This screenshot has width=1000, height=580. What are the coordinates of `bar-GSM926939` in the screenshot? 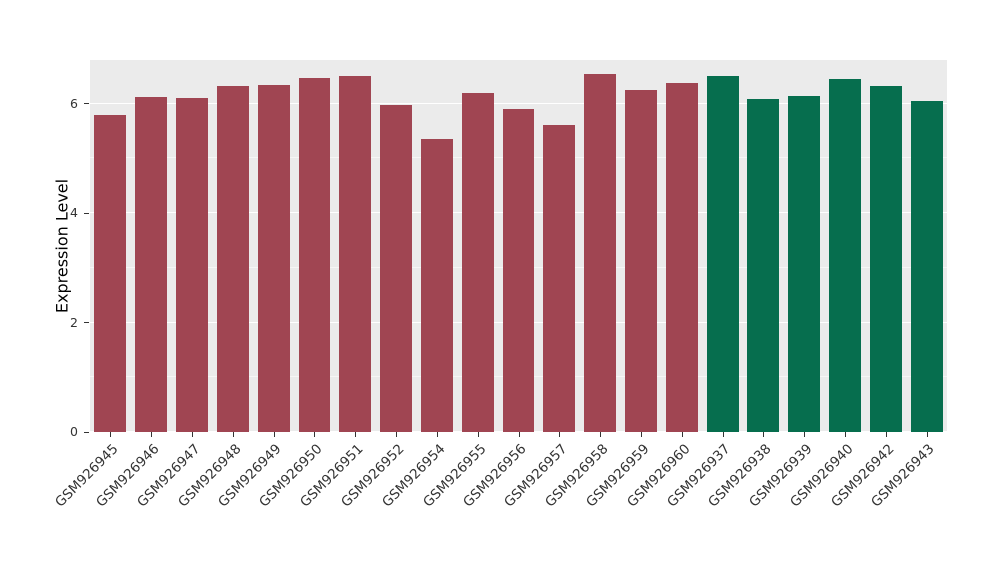 It's located at (804, 263).